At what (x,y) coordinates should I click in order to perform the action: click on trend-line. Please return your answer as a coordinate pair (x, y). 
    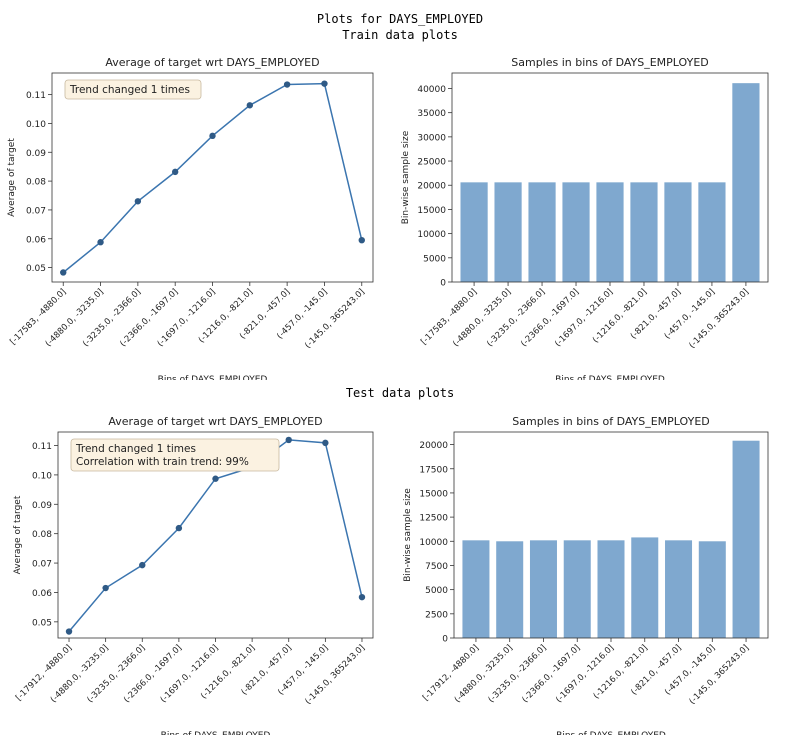
    Looking at the image, I should click on (212, 178).